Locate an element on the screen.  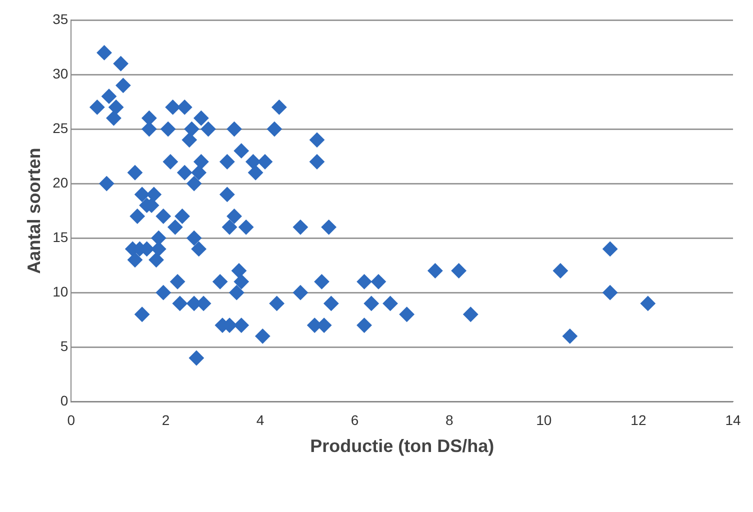
x-tick-label: 4 is located at coordinates (260, 420).